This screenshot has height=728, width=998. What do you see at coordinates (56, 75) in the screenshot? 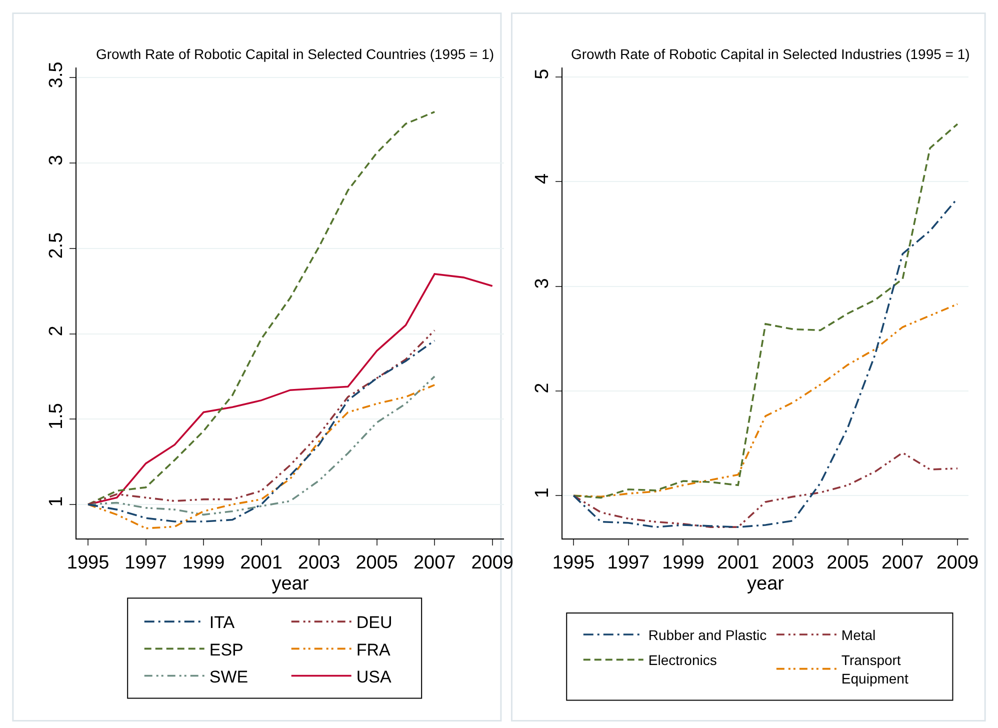
I see `y-tick-label: 3.5` at bounding box center [56, 75].